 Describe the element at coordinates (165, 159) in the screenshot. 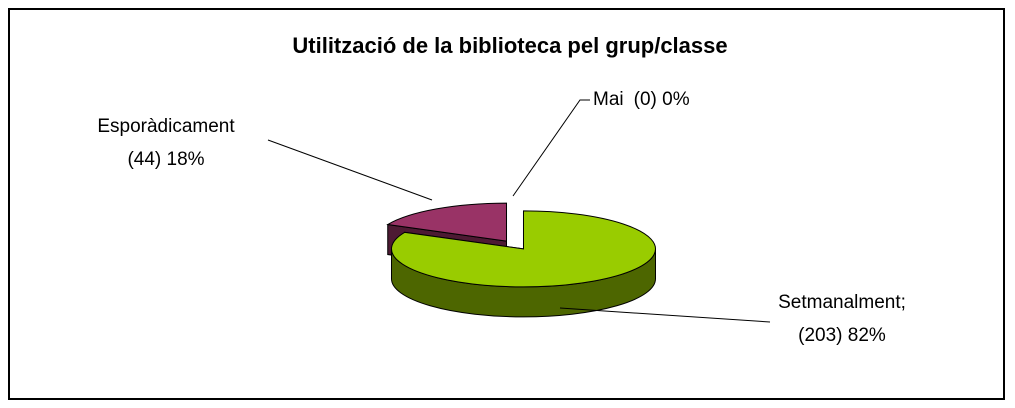

I see `slice-value-label: (44) 18%` at that location.